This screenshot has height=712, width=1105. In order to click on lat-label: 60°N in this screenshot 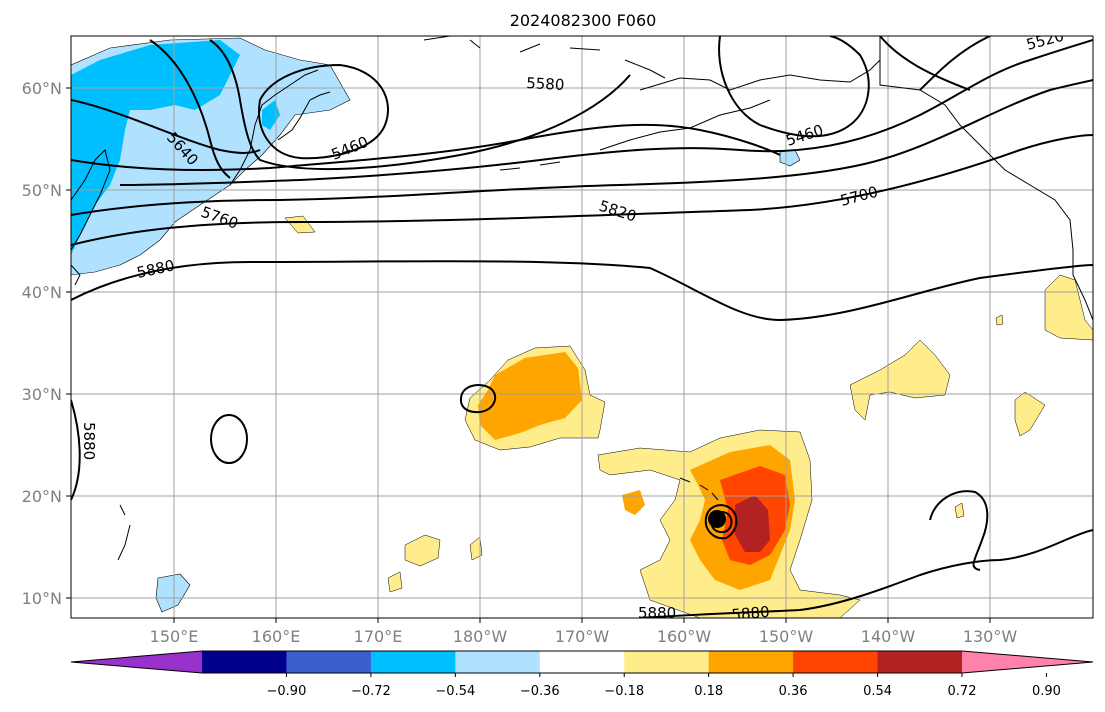, I will do `click(42, 88)`.